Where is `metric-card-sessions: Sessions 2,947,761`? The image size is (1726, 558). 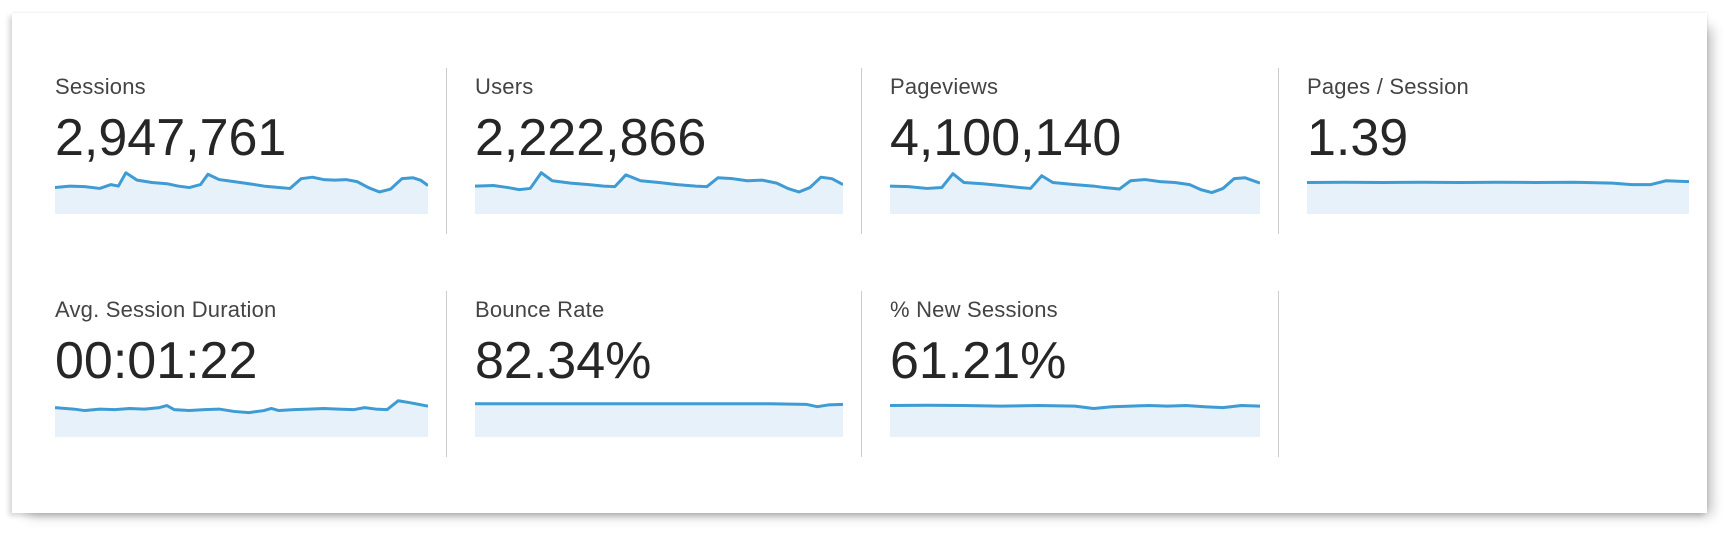 metric-card-sessions: Sessions 2,947,761 is located at coordinates (229, 151).